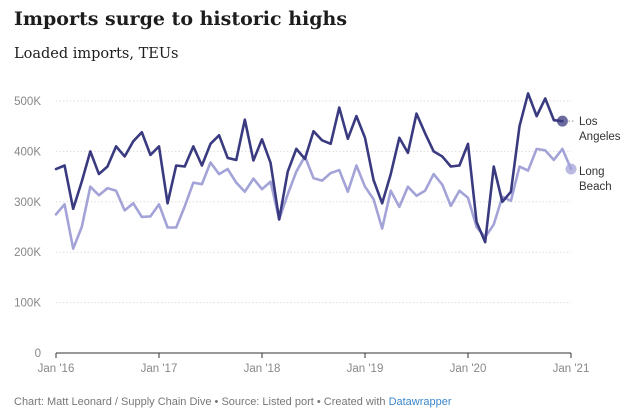 This screenshot has width=642, height=418. I want to click on series-label-long-beach: Beach, so click(595, 187).